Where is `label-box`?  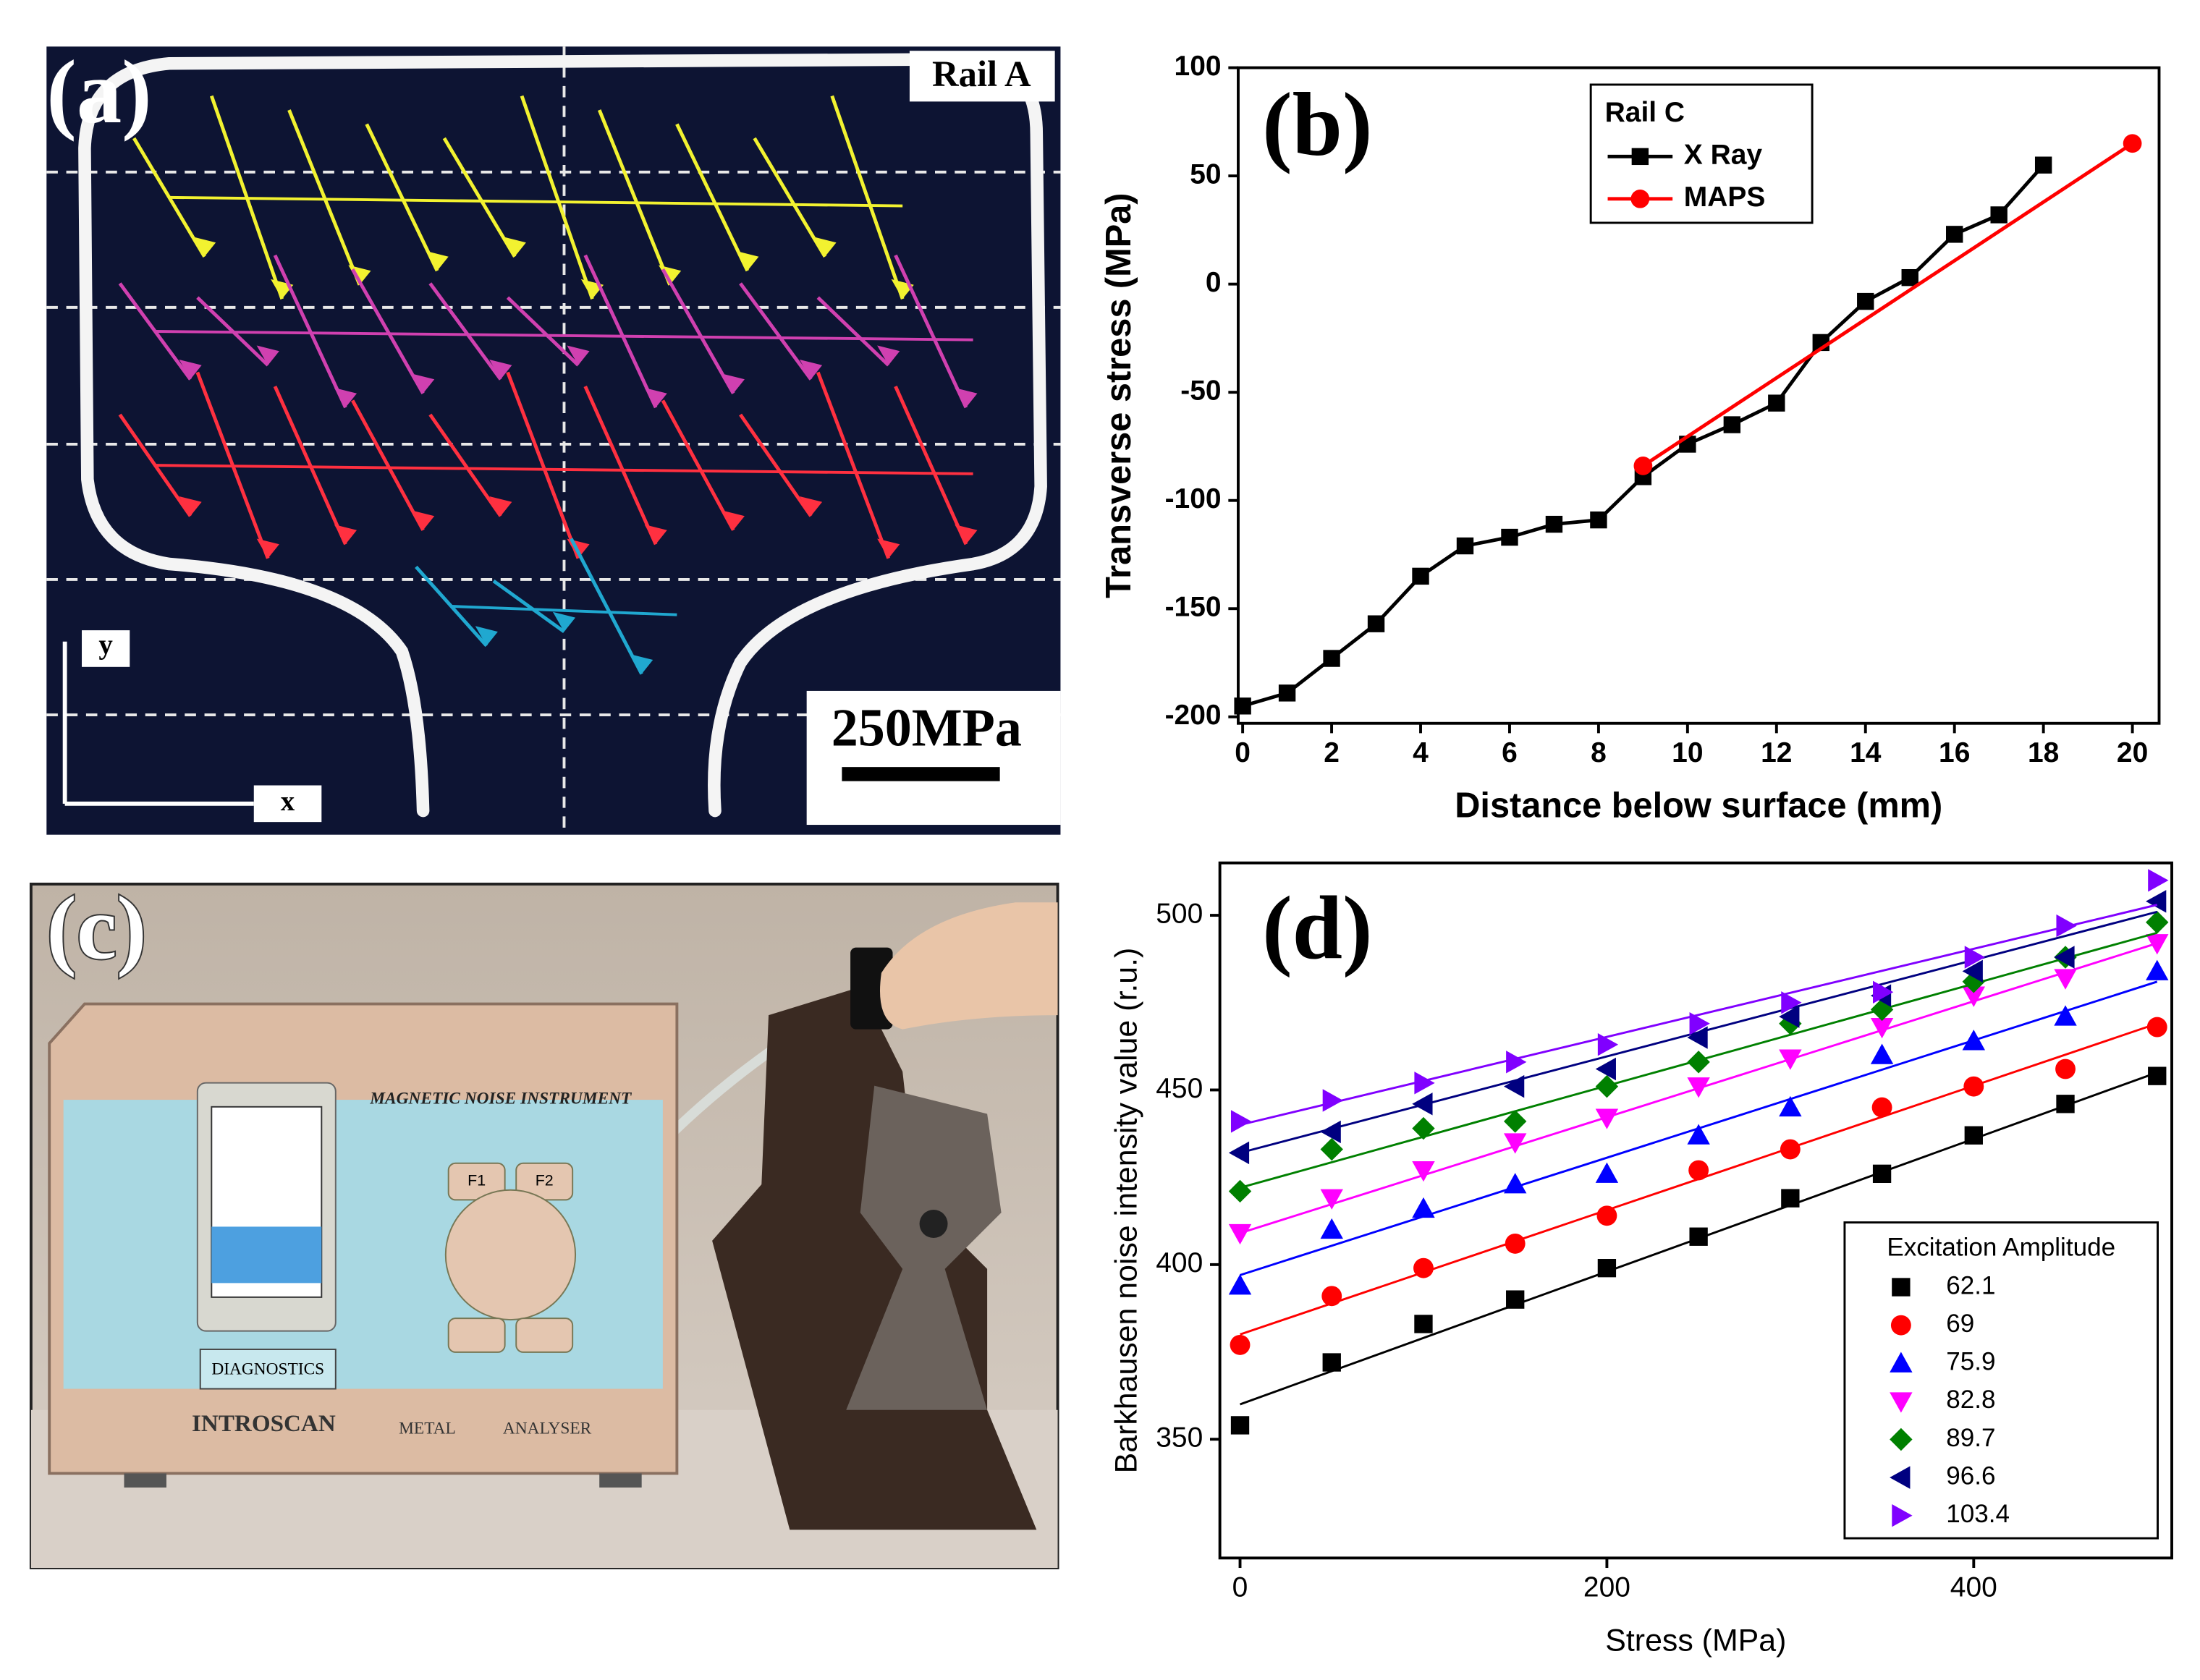
label-box is located at coordinates (287, 804).